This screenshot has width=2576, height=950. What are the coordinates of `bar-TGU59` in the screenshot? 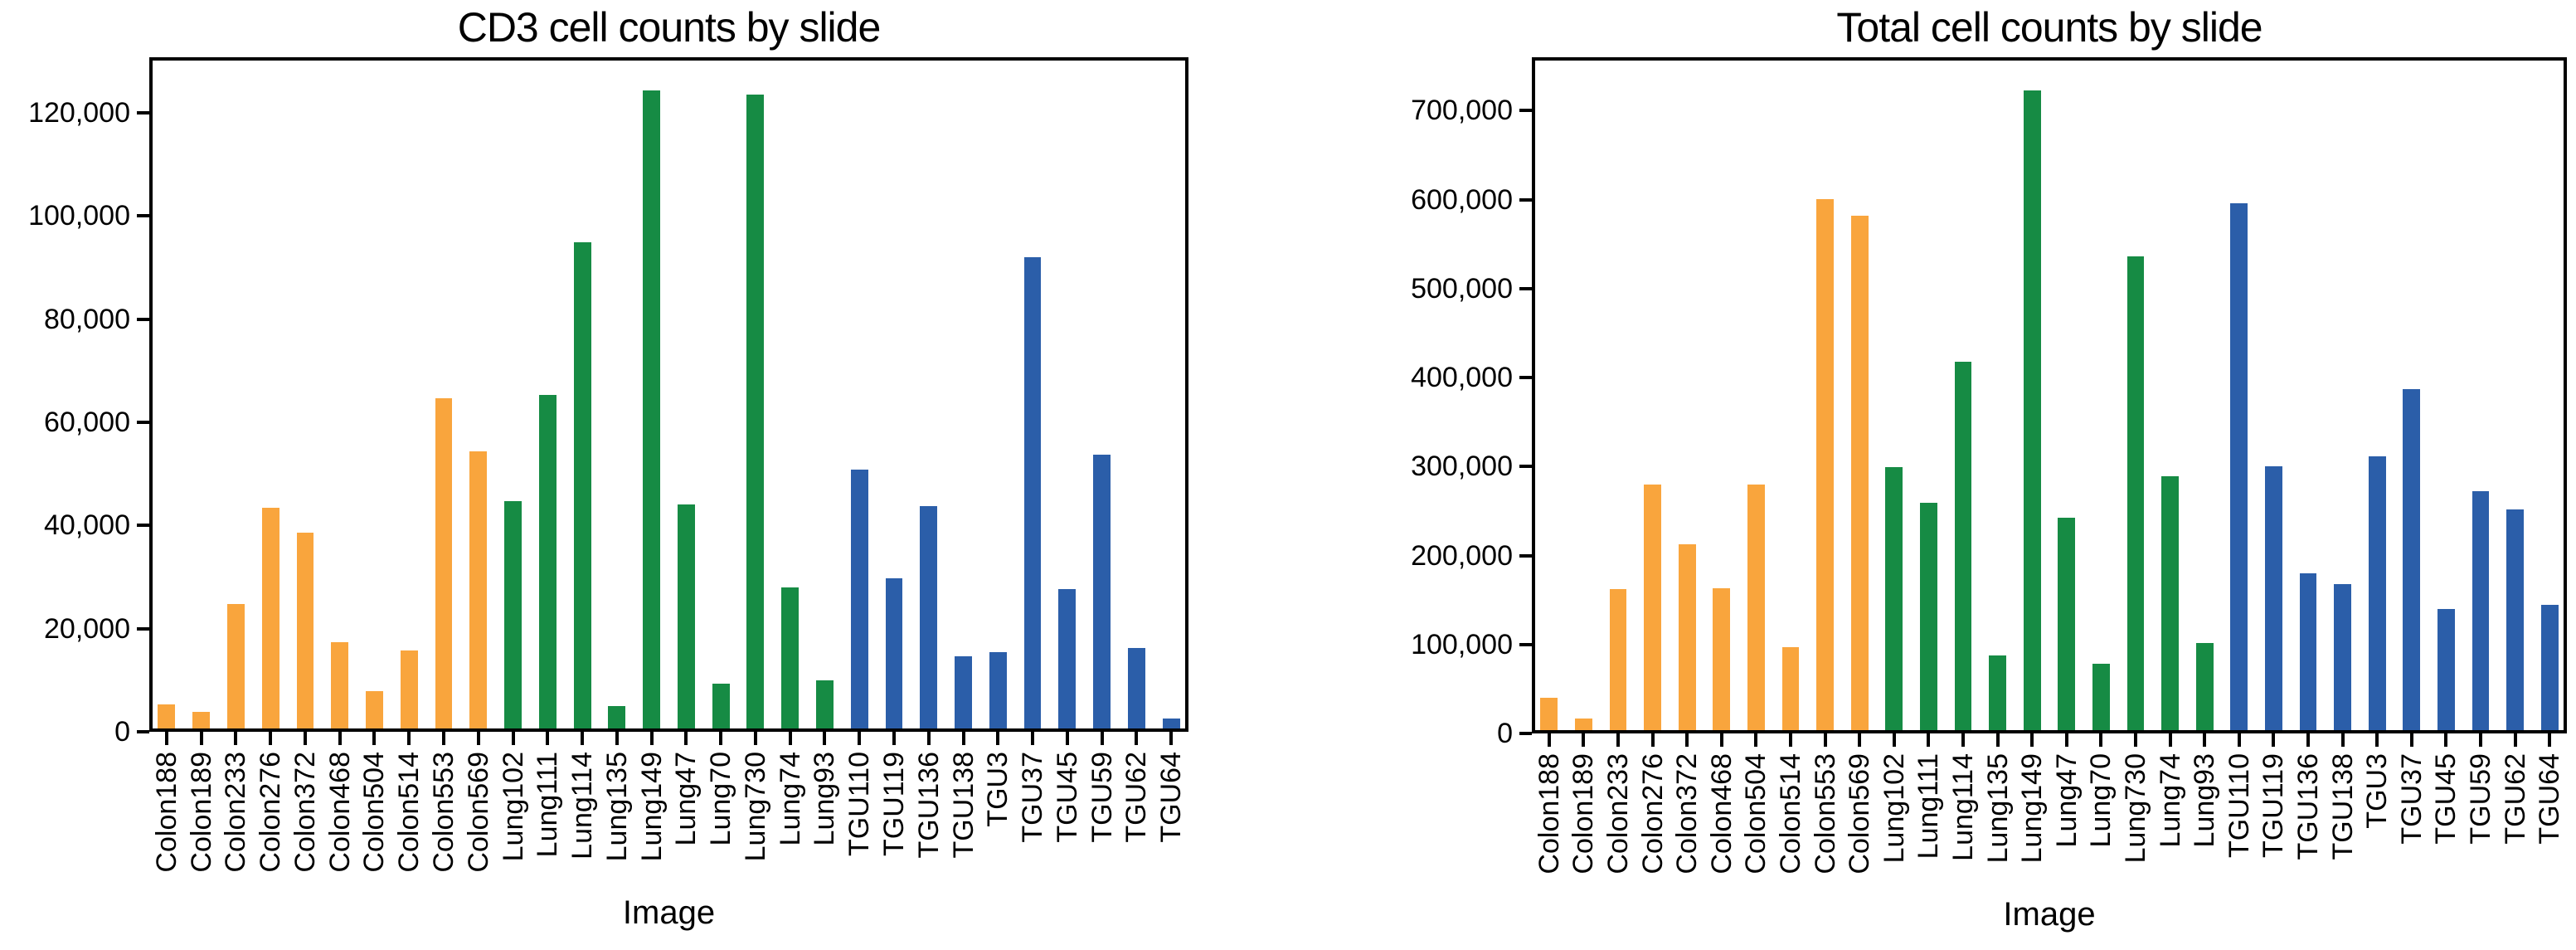 It's located at (1102, 593).